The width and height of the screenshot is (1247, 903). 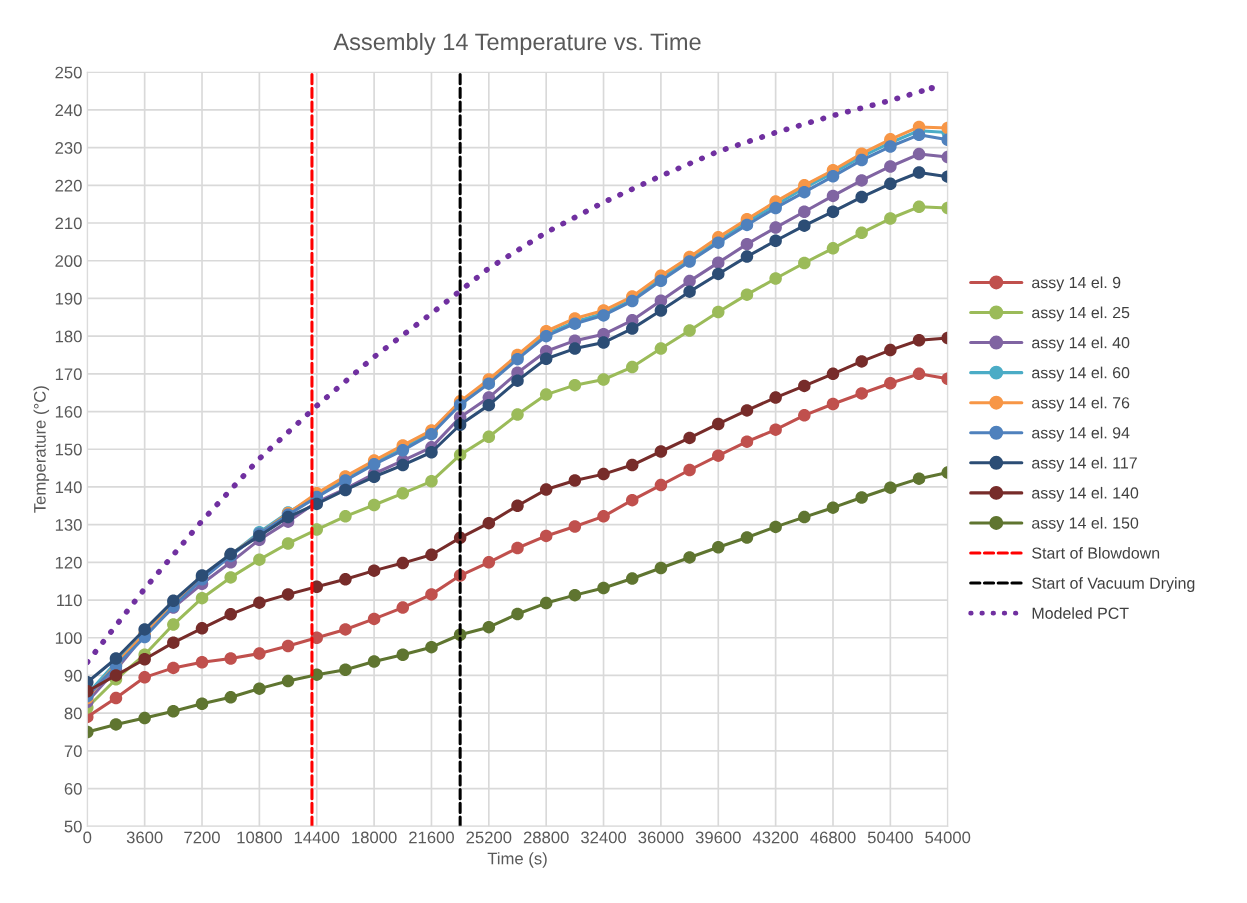 What do you see at coordinates (374, 837) in the screenshot?
I see `x-tick-label: 18000` at bounding box center [374, 837].